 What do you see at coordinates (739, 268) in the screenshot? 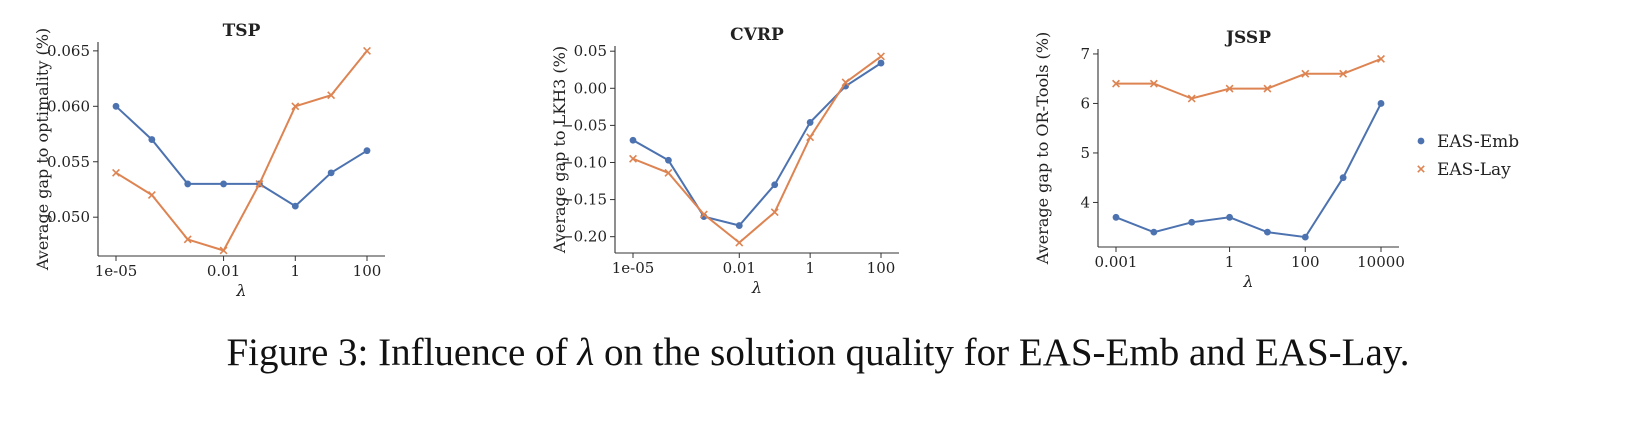
I see `cvrp-x-tick-label: 0.01` at bounding box center [739, 268].